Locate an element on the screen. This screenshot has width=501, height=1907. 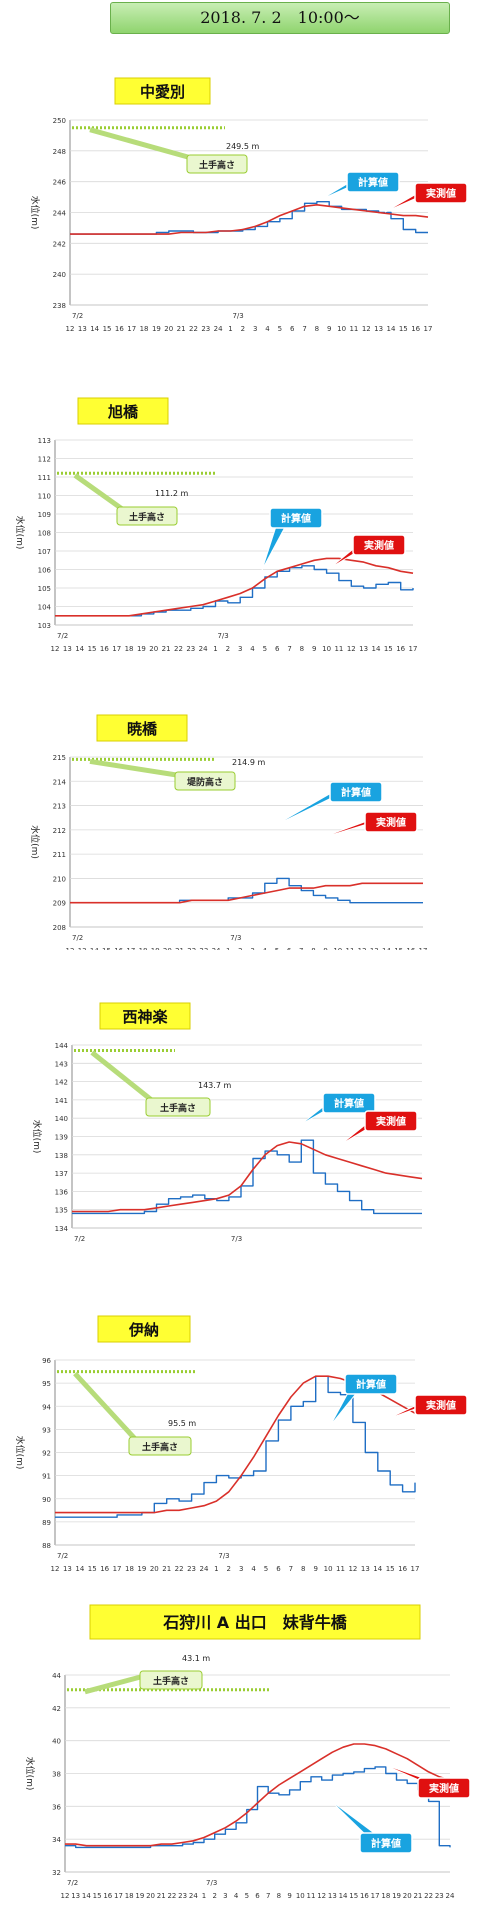
y-tick-label: 137 is located at coordinates (61, 1174).